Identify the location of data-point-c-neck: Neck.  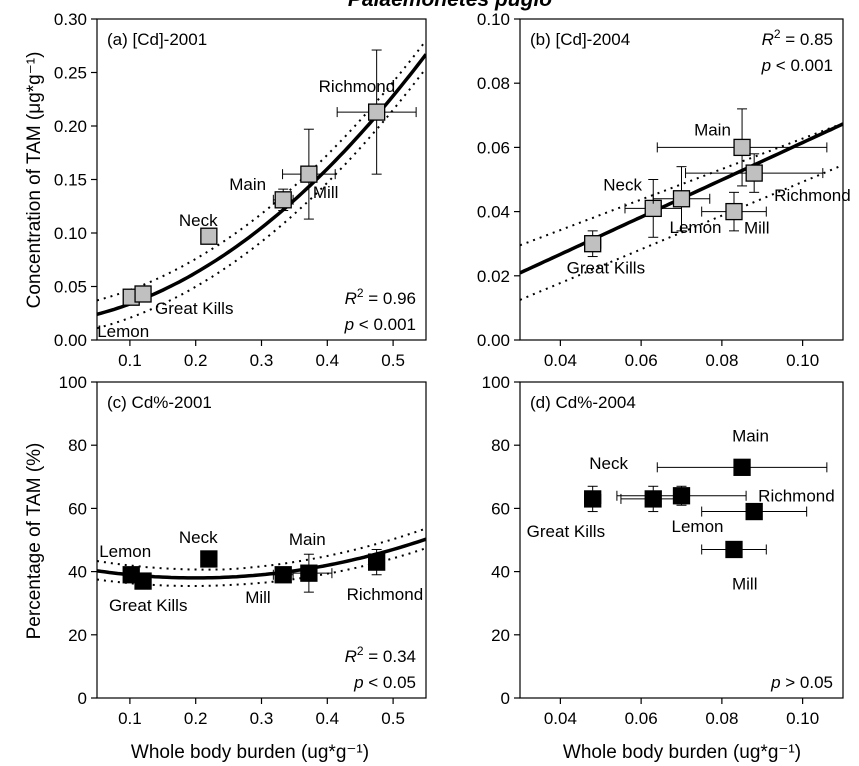
(198, 548).